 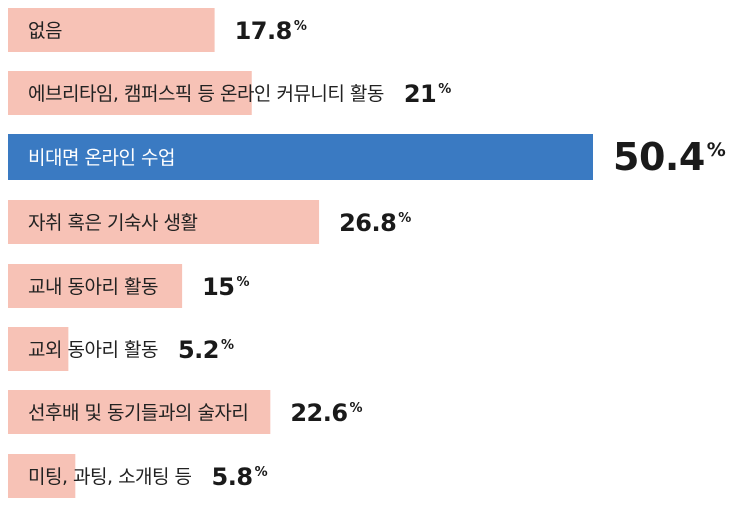 What do you see at coordinates (206, 94) in the screenshot?
I see `category-label: 에브리타임, 캠퍼스픽 등 온라인 커뮤니티 활동` at bounding box center [206, 94].